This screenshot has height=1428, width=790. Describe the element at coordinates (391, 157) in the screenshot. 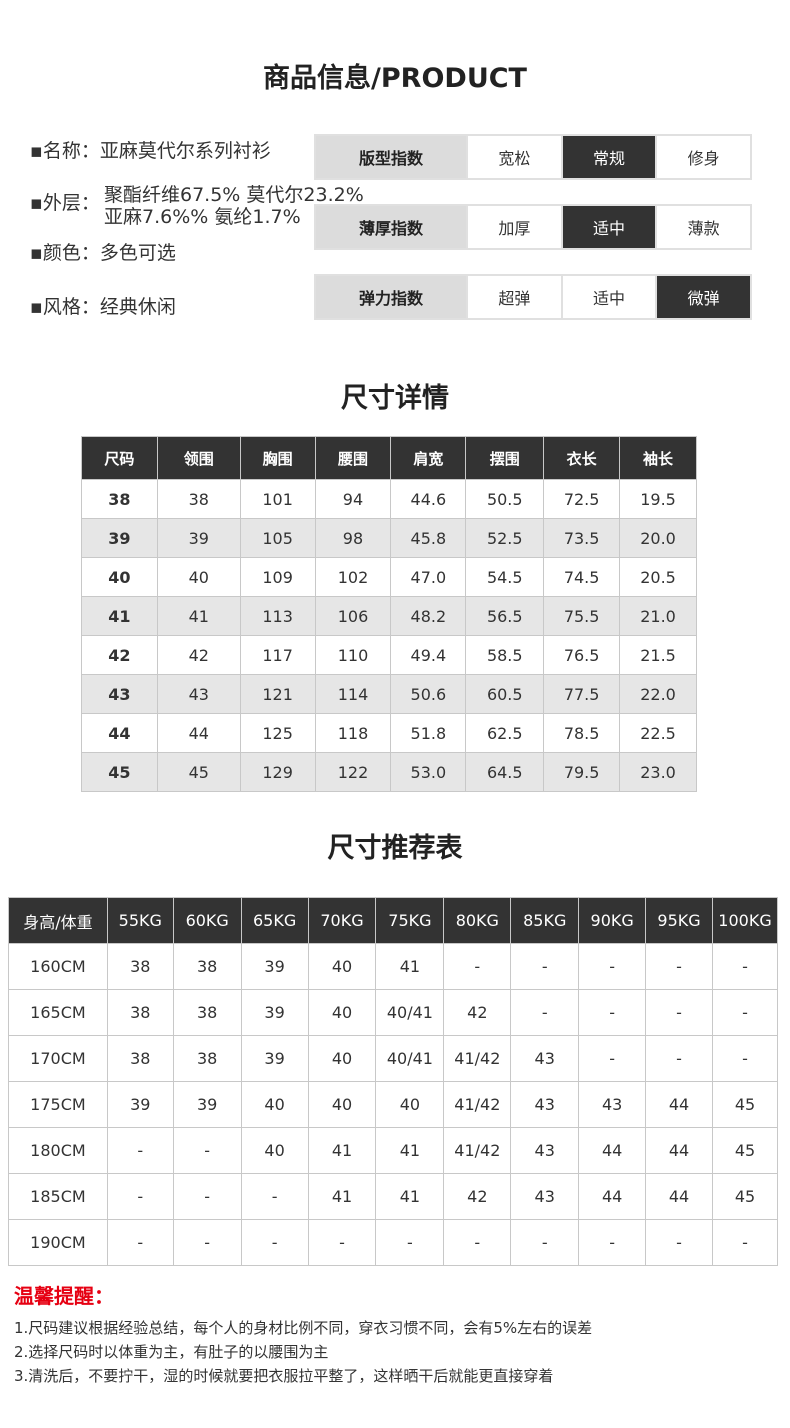

I see `index-label: 版型指数` at that location.